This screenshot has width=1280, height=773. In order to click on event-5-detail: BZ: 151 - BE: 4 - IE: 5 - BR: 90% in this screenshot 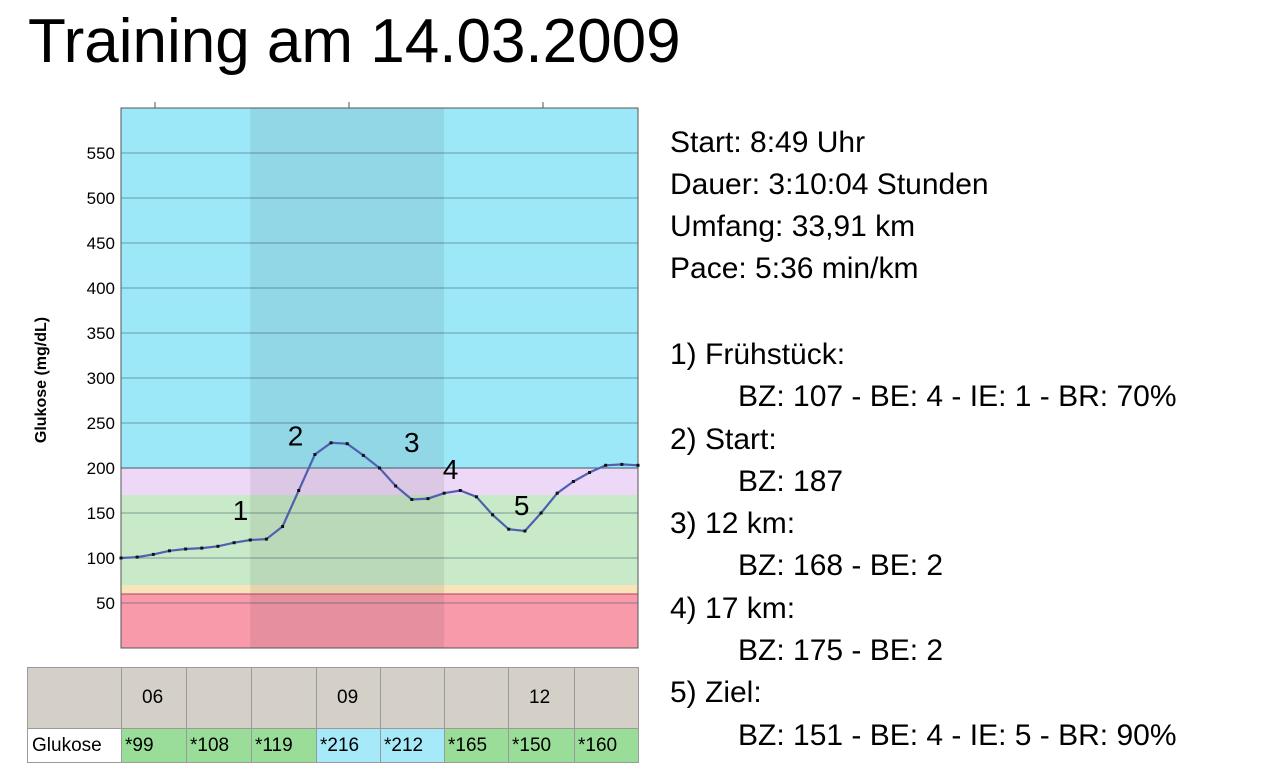, I will do `click(957, 735)`.